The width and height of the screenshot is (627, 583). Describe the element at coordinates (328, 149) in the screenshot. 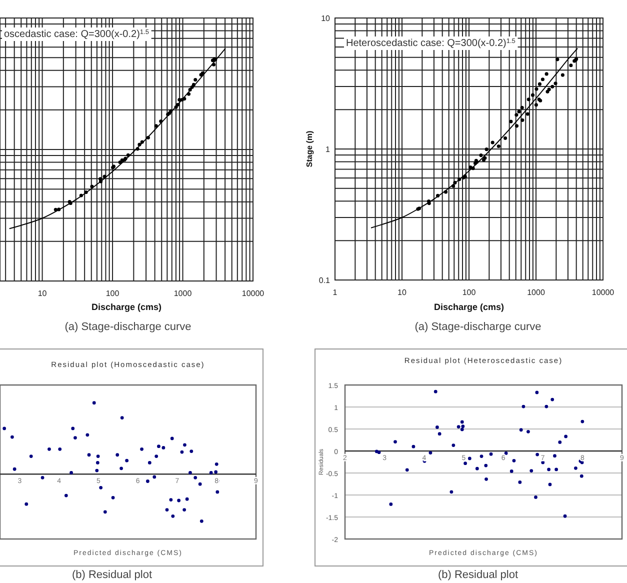

I see `y-tick-label: 1` at that location.